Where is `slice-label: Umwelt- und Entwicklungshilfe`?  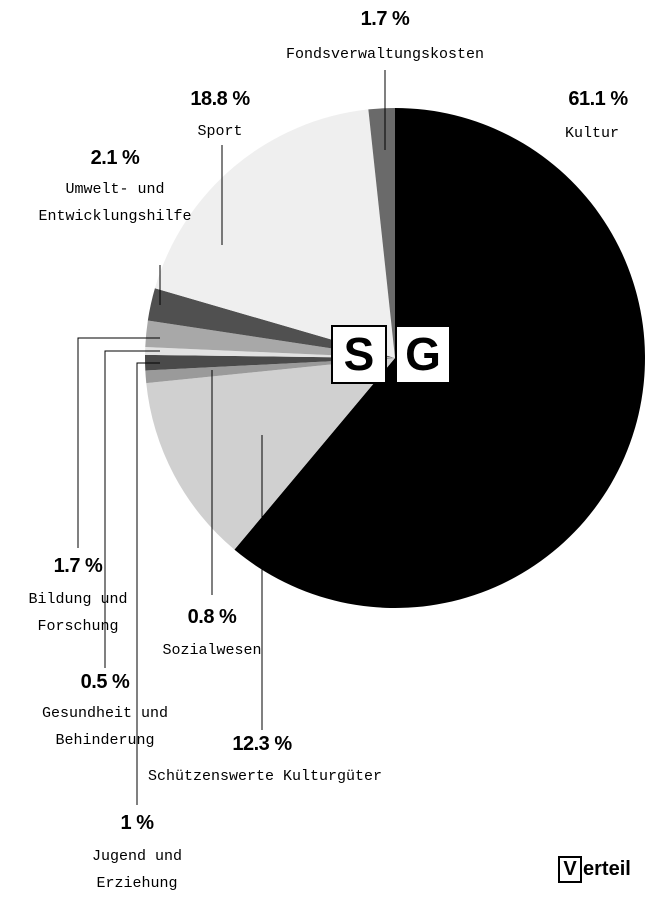 slice-label: Umwelt- und Entwicklungshilfe is located at coordinates (115, 203).